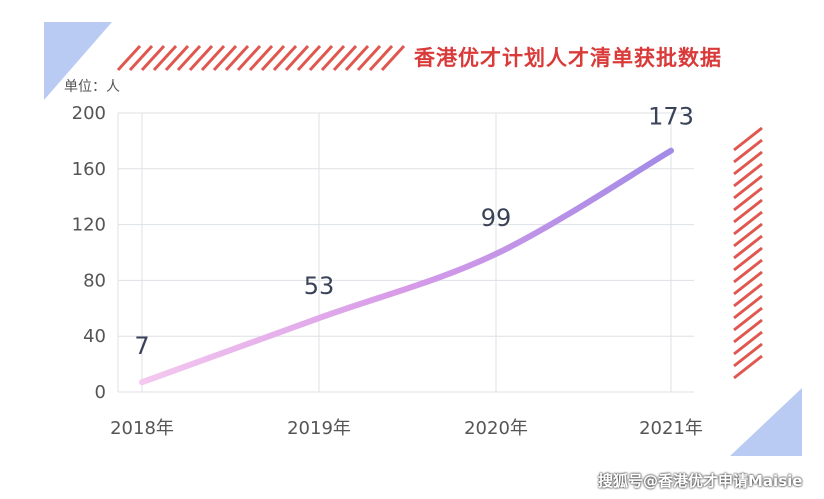 The height and width of the screenshot is (499, 824). What do you see at coordinates (94, 336) in the screenshot?
I see `y-tick-label: 40` at bounding box center [94, 336].